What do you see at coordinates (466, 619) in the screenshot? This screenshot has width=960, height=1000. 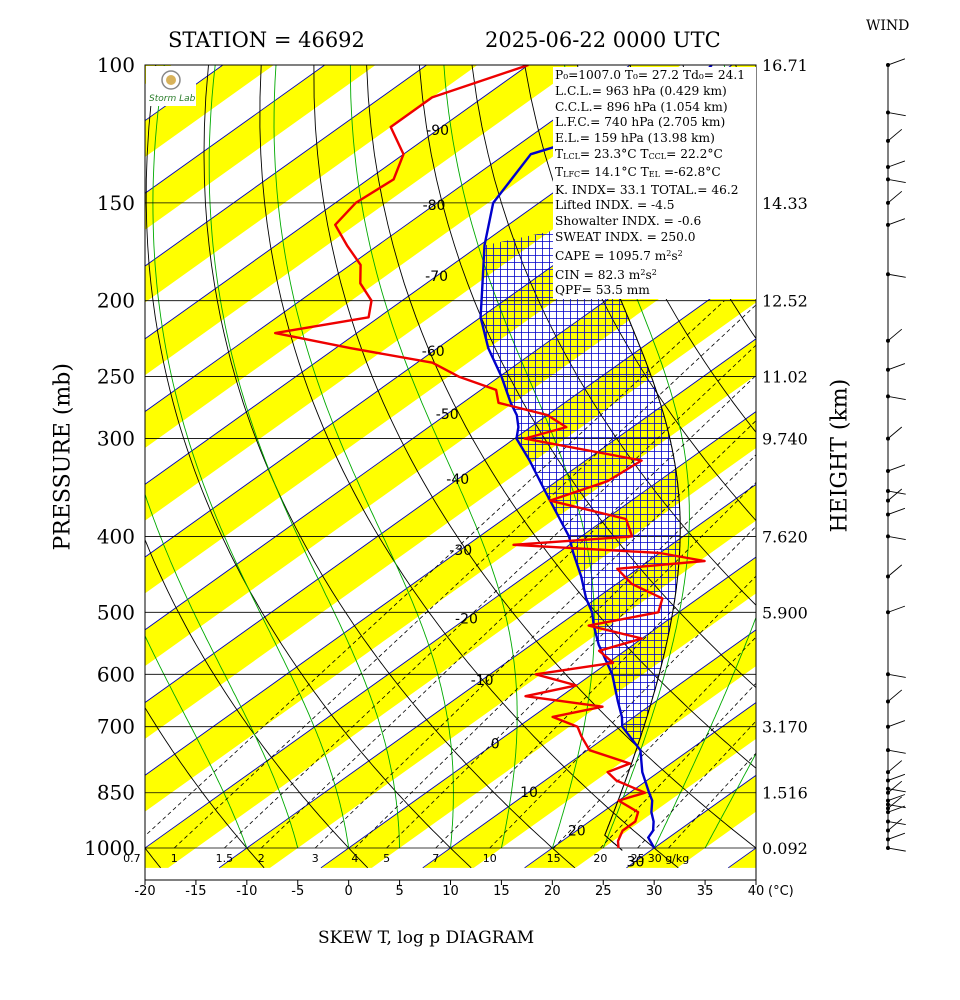 I see `isotherm-label: -20` at bounding box center [466, 619].